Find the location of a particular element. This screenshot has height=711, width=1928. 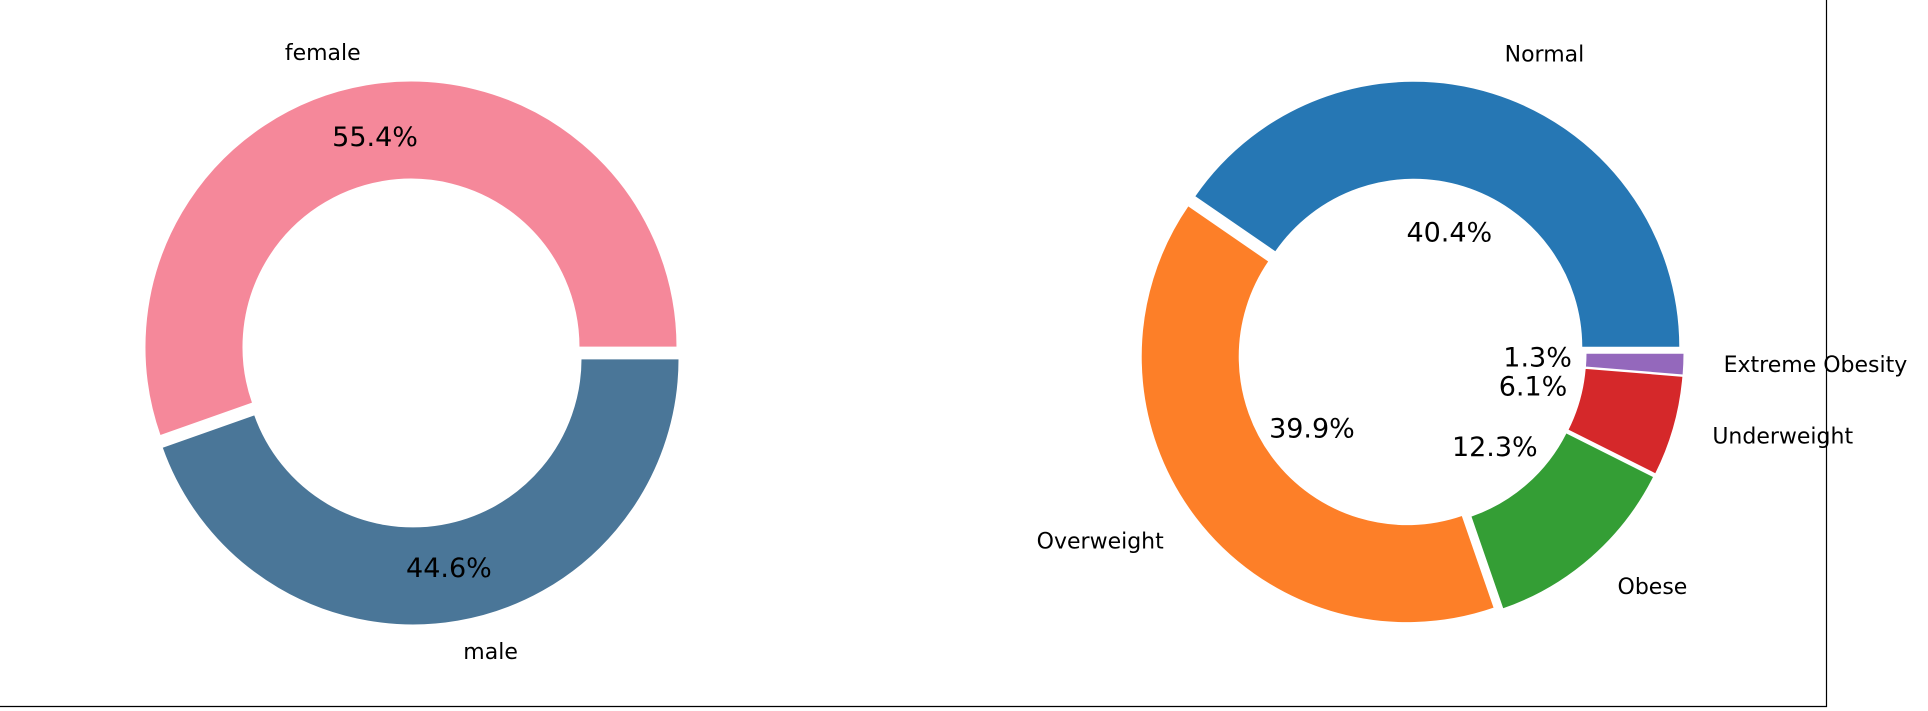

bmi-percent-label-overweight: 39.9% is located at coordinates (1312, 429).